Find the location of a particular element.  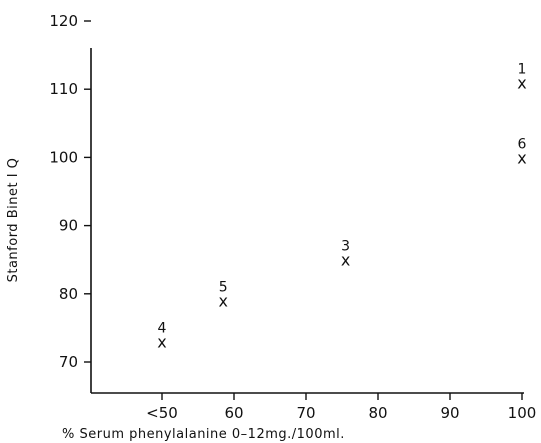

data-point-label: 4 is located at coordinates (162, 329).